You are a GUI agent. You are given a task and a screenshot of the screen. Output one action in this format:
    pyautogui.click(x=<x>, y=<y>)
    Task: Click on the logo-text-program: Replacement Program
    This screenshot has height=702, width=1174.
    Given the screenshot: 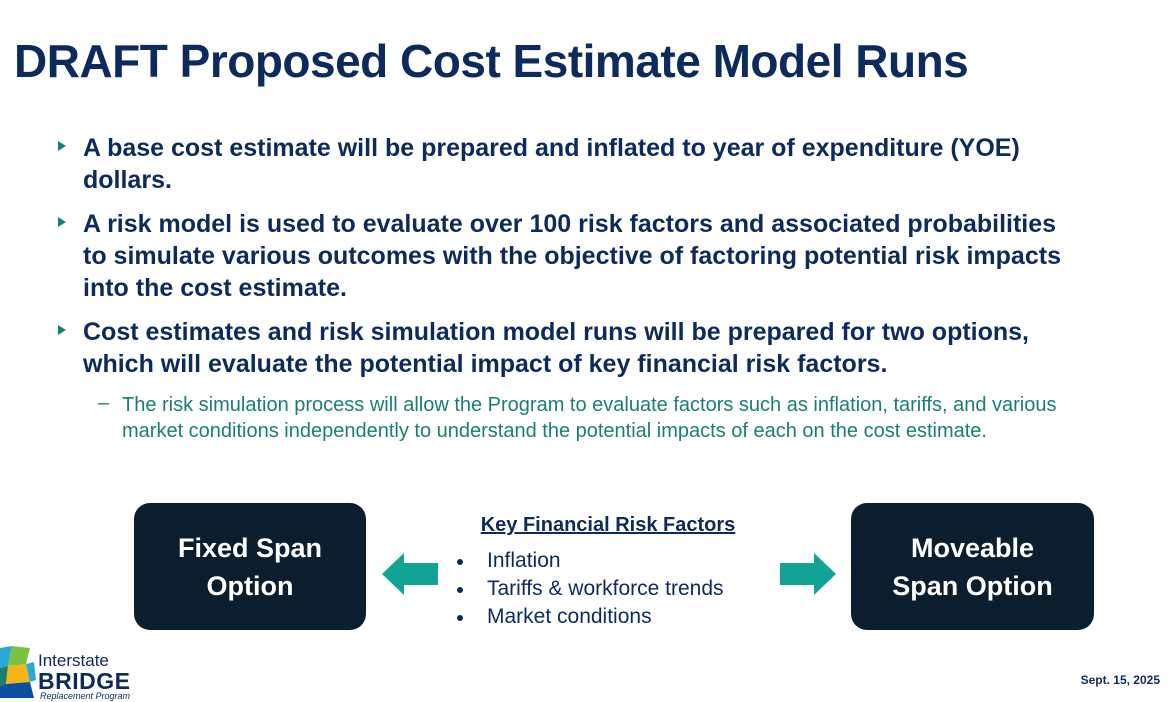 What is the action you would take?
    pyautogui.click(x=85, y=696)
    